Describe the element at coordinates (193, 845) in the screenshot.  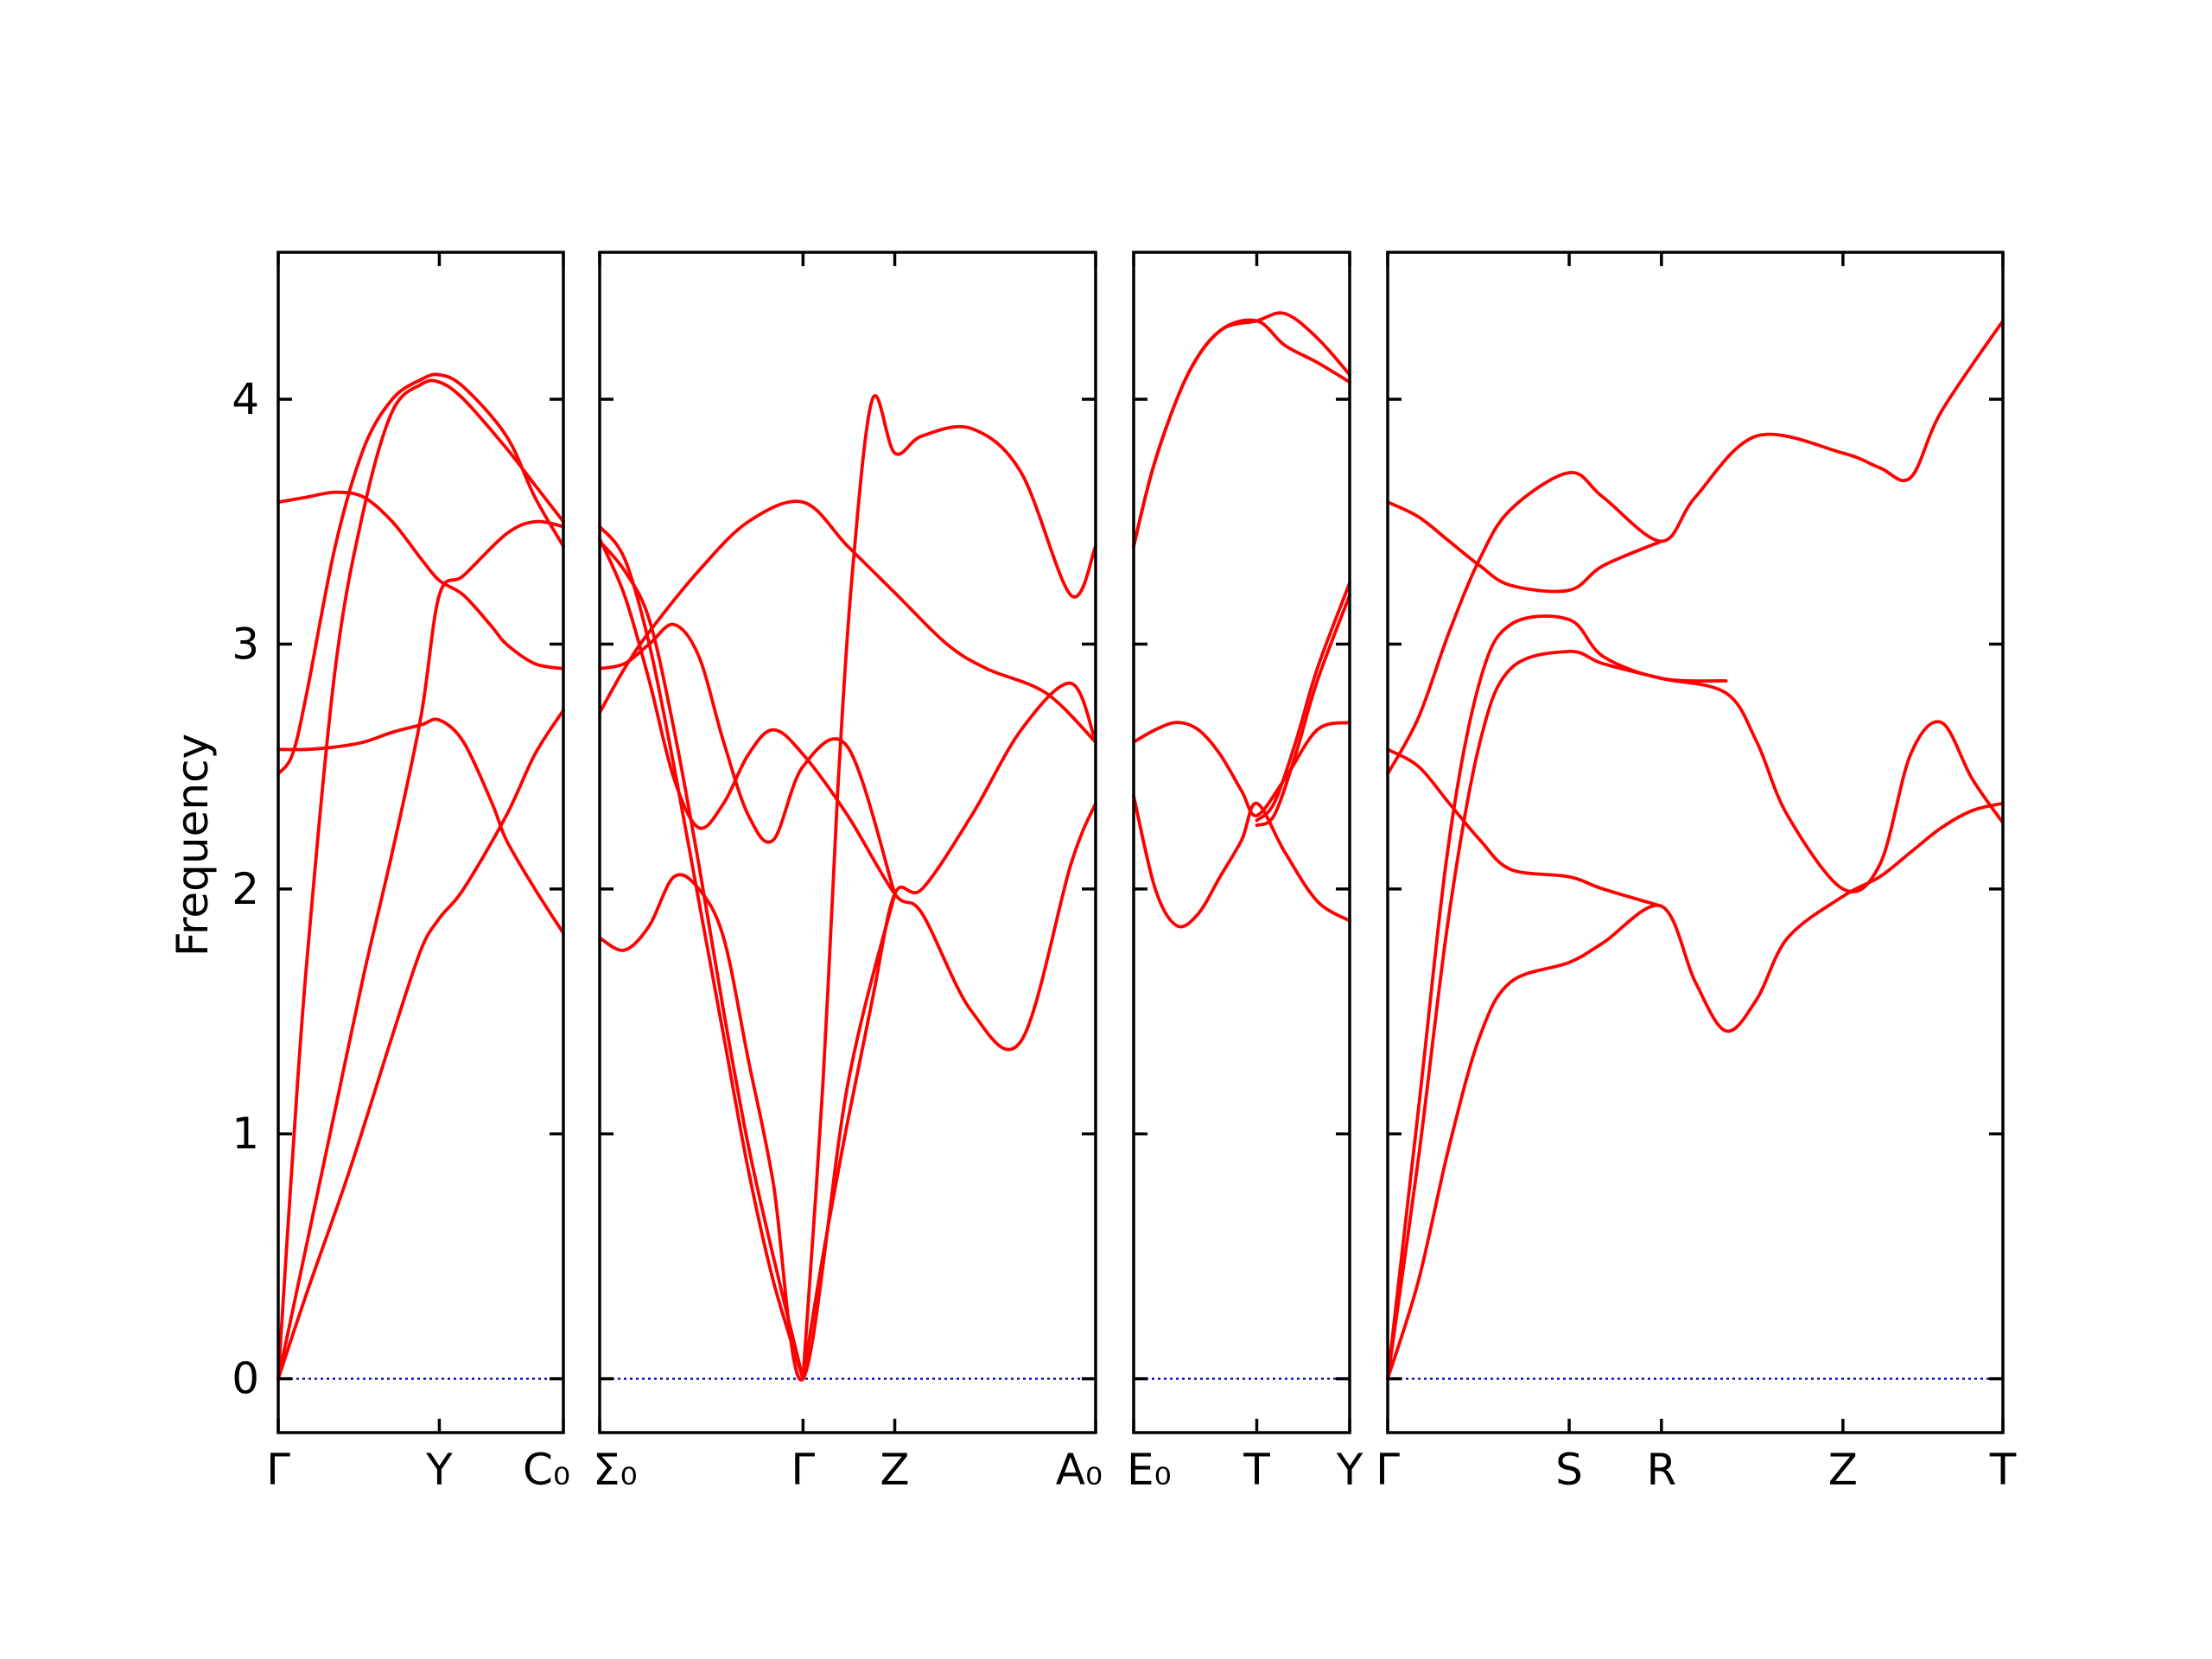
I see `y-axis-label: Frequency` at that location.